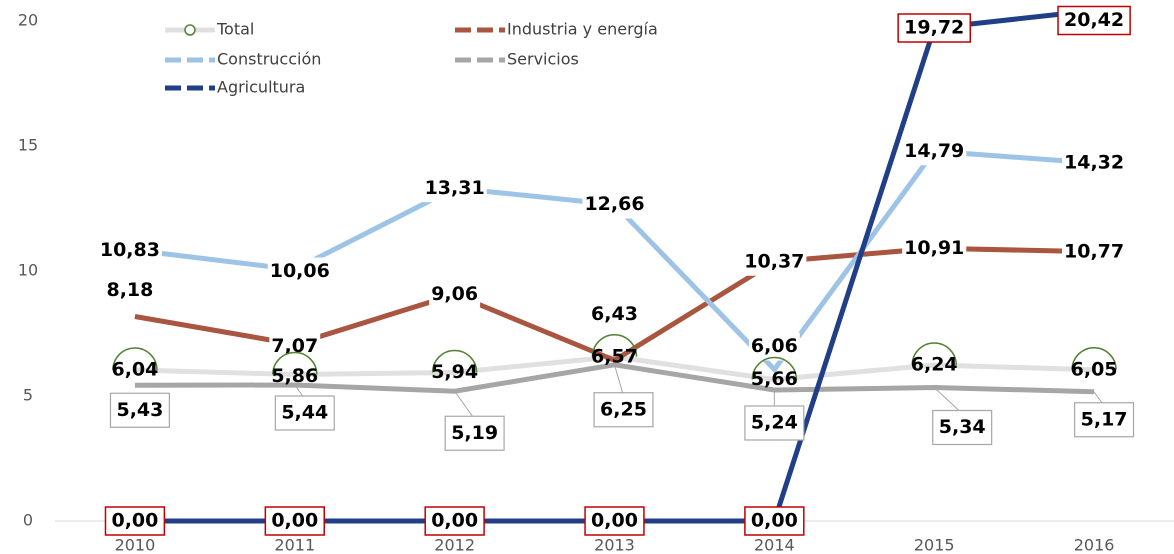  I want to click on data-label-group: 5,94, so click(454, 366).